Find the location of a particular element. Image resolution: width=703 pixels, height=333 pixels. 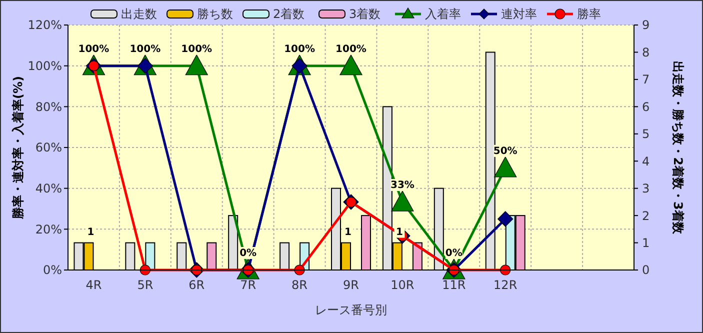

y2-tick-label: 8 is located at coordinates (646, 52).